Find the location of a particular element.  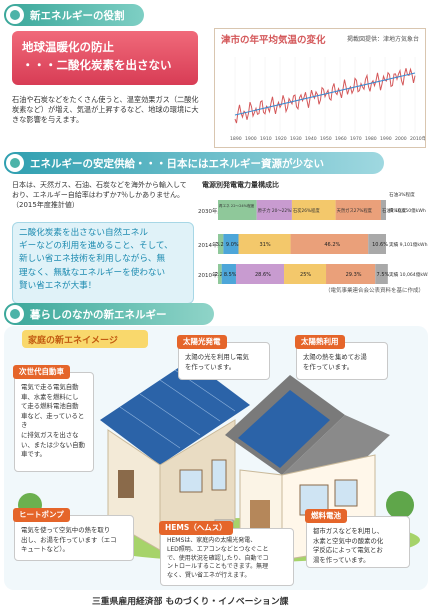

card-line: い、または少ない自動 is located at coordinates (53, 444).